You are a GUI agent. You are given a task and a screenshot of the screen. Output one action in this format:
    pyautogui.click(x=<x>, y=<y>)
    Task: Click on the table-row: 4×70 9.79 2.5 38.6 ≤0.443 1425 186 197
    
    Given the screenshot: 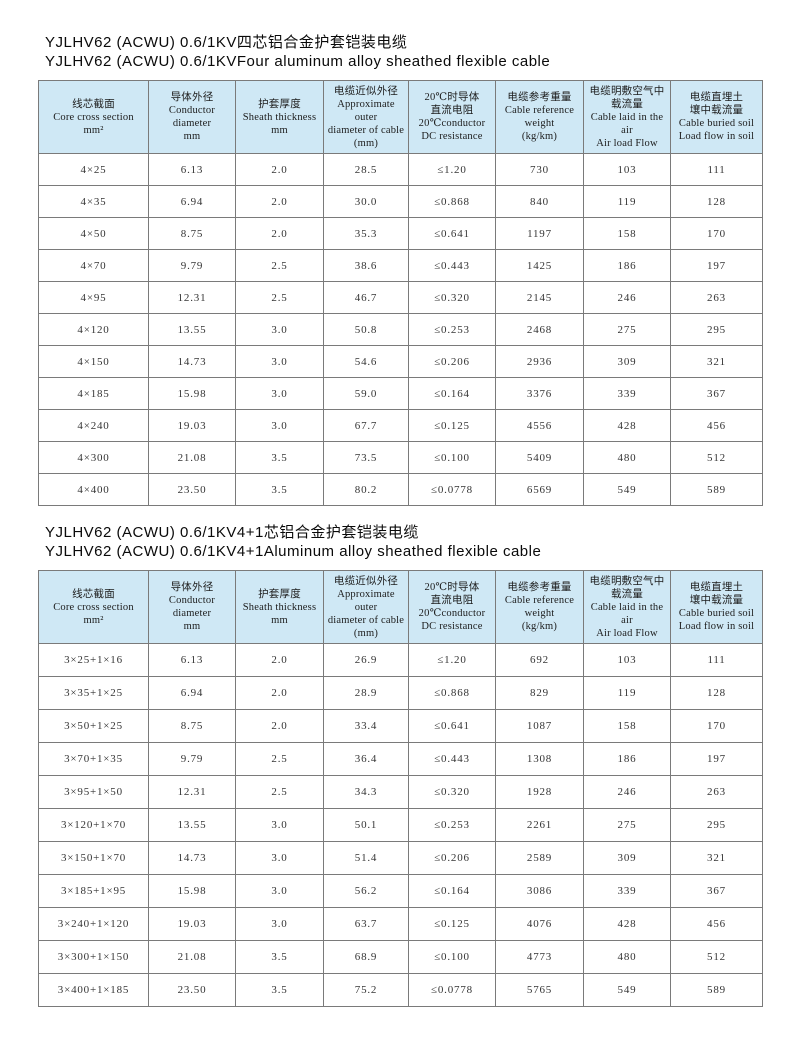 What is the action you would take?
    pyautogui.click(x=400, y=265)
    